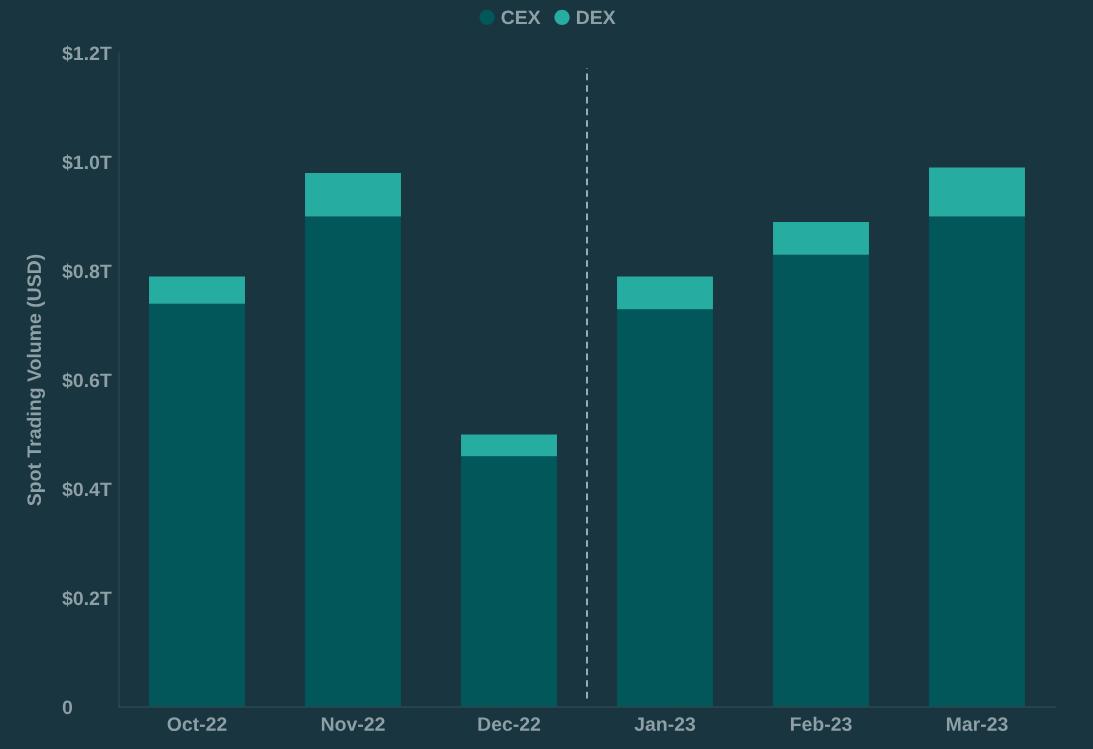  Describe the element at coordinates (509, 724) in the screenshot. I see `x-tick-label: Dec-22` at that location.